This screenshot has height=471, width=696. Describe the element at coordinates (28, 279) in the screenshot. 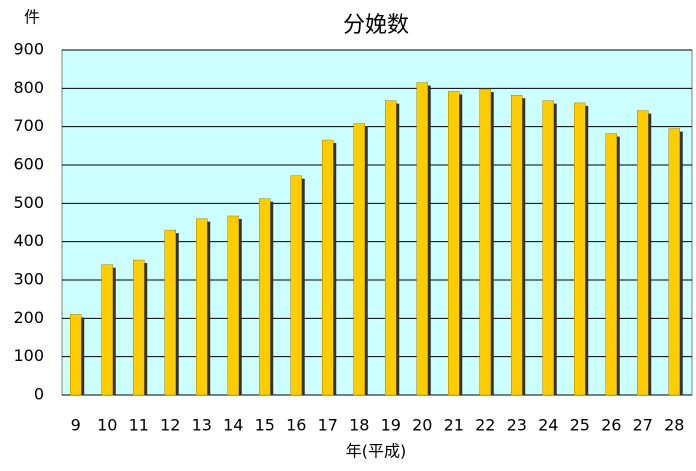

I see `y-tick-label: 300` at that location.